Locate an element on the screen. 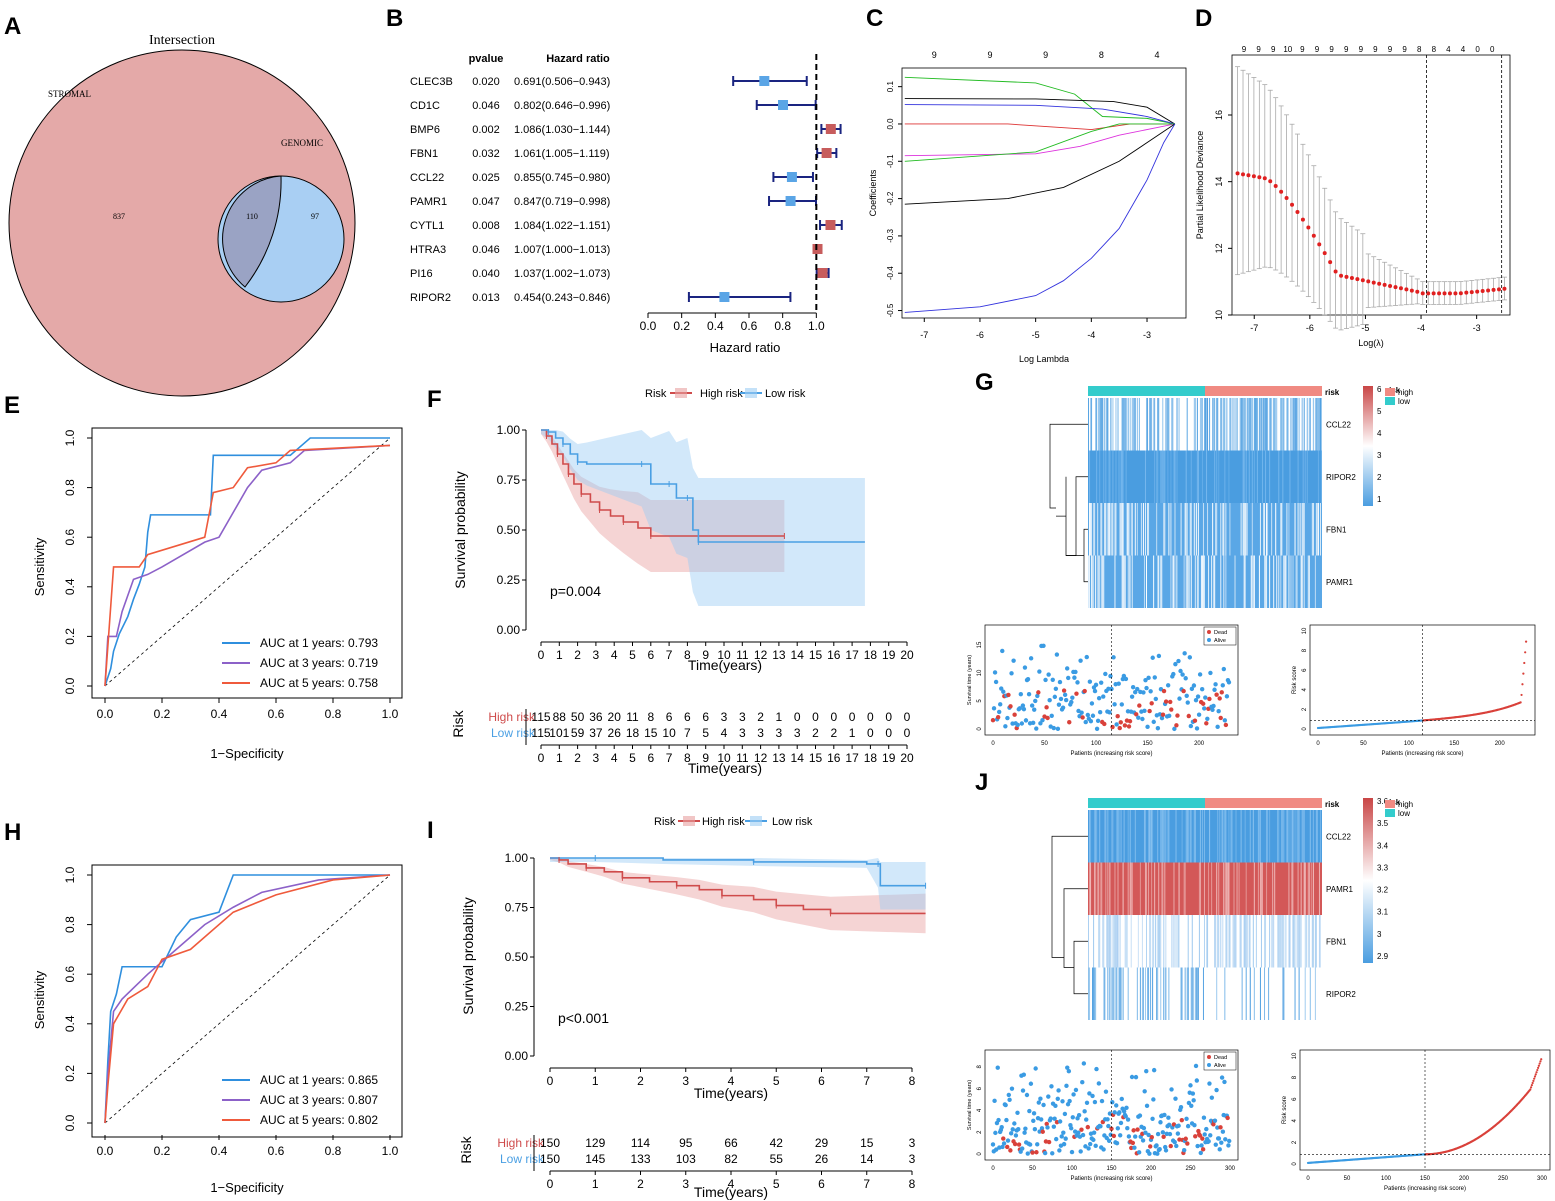  cv-y-tick-label: 12 is located at coordinates (1219, 248).